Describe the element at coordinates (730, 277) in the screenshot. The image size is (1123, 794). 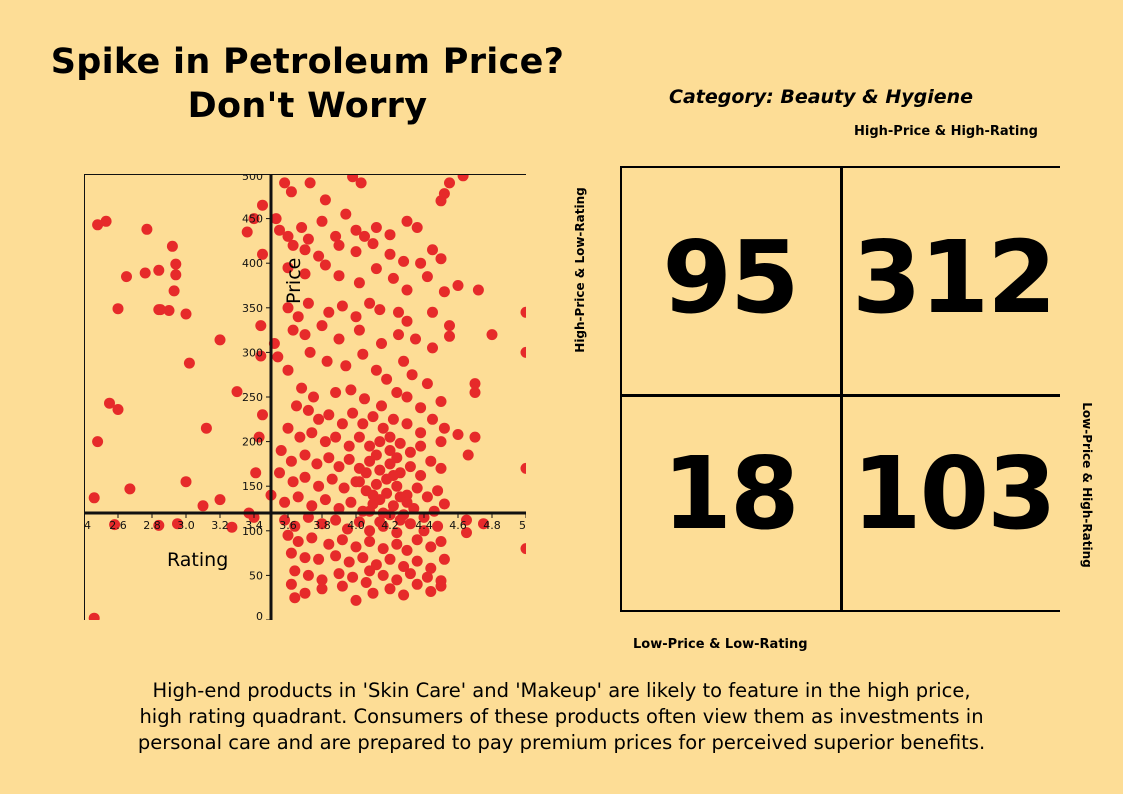
I see `count-high-price-low-rating: 95` at that location.